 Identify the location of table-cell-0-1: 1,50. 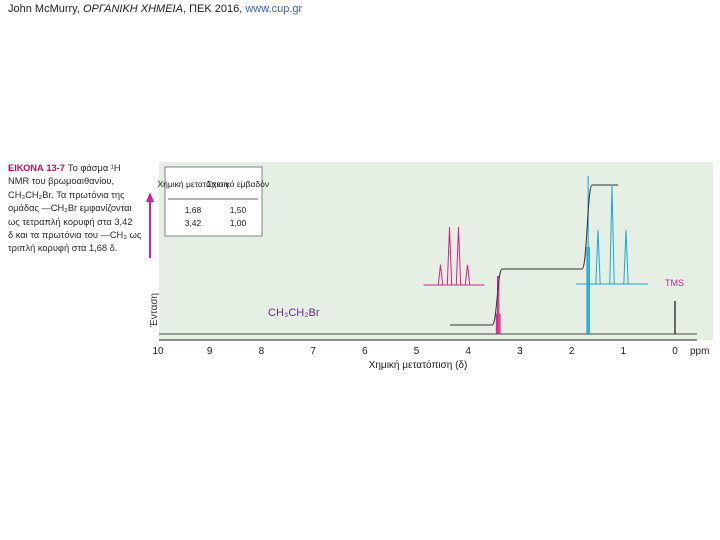
(238, 210).